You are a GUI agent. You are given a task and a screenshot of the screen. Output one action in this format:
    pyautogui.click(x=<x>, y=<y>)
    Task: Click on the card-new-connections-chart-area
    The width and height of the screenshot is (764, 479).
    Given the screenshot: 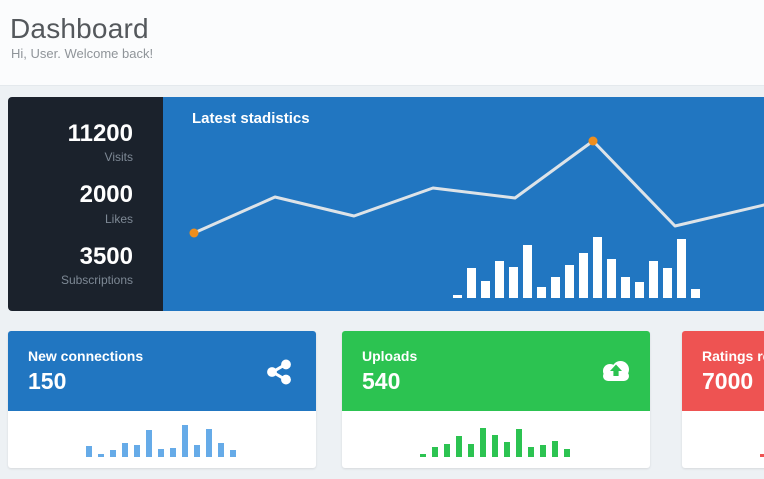 What is the action you would take?
    pyautogui.click(x=162, y=439)
    